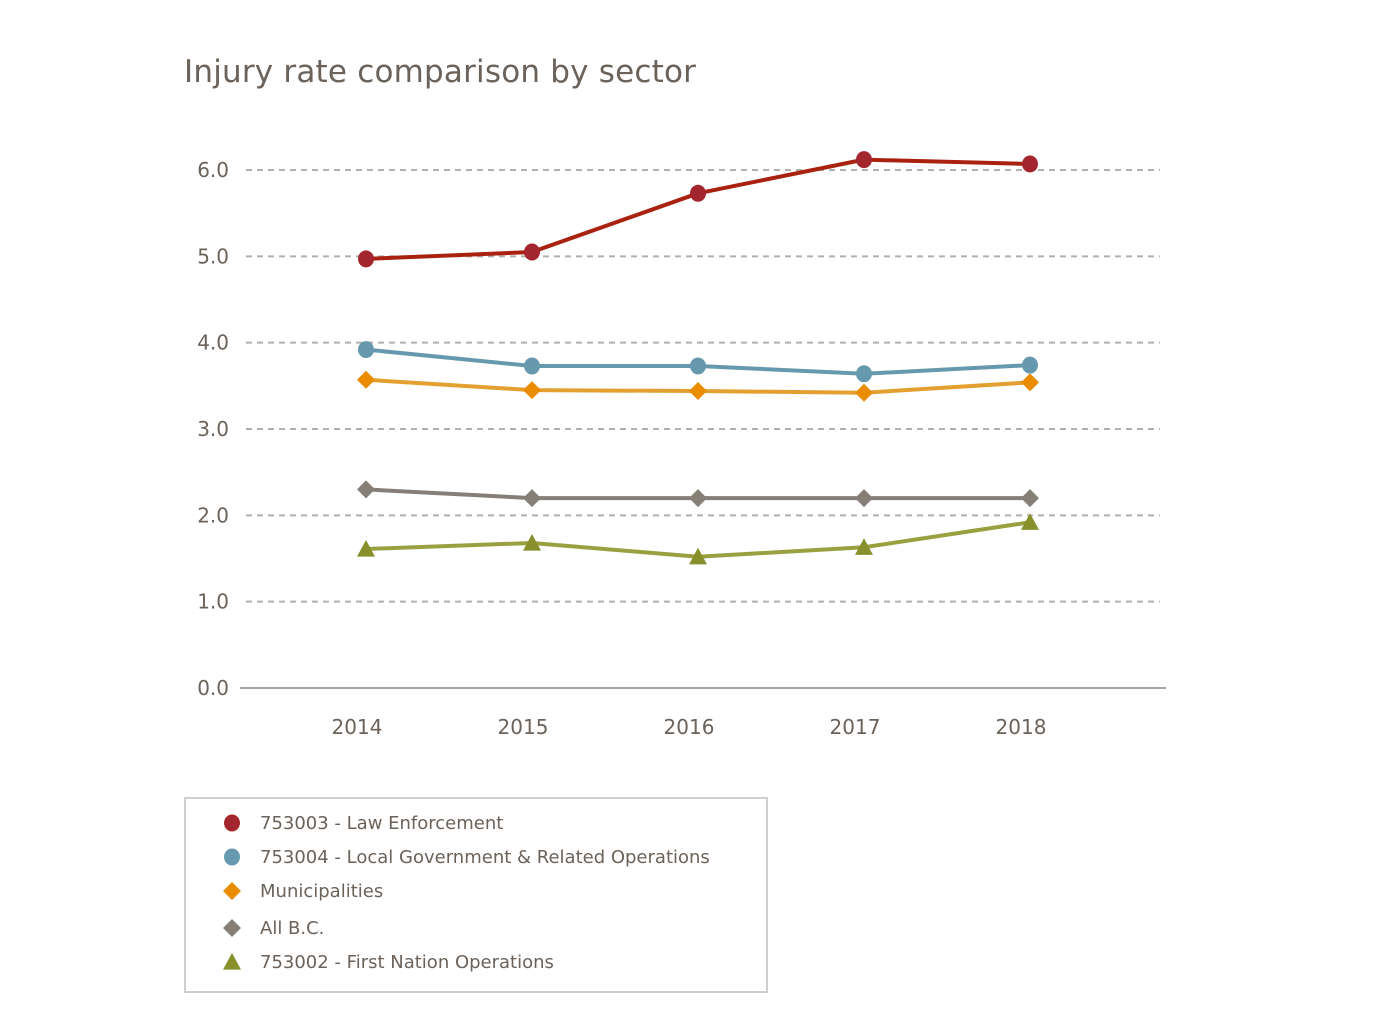  I want to click on x-tick-label: 2016, so click(689, 727).